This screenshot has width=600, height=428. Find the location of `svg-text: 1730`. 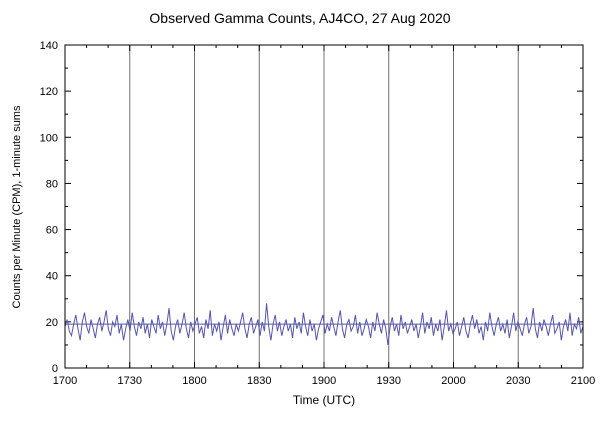

svg-text: 1730 is located at coordinates (130, 381).